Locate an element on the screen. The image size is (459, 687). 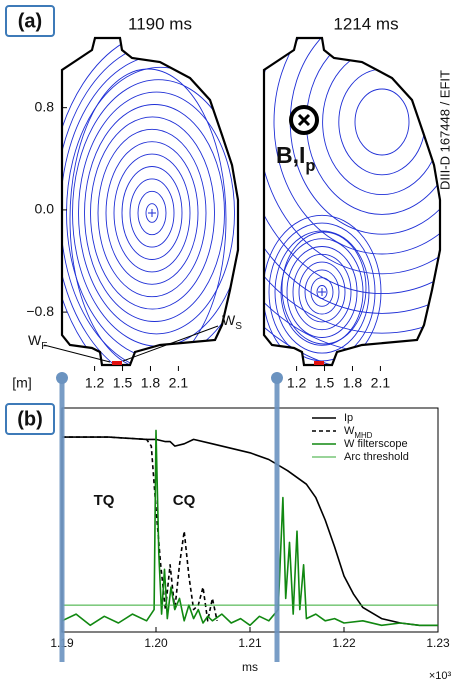
panel-label: (a) is located at coordinates (30, 21).